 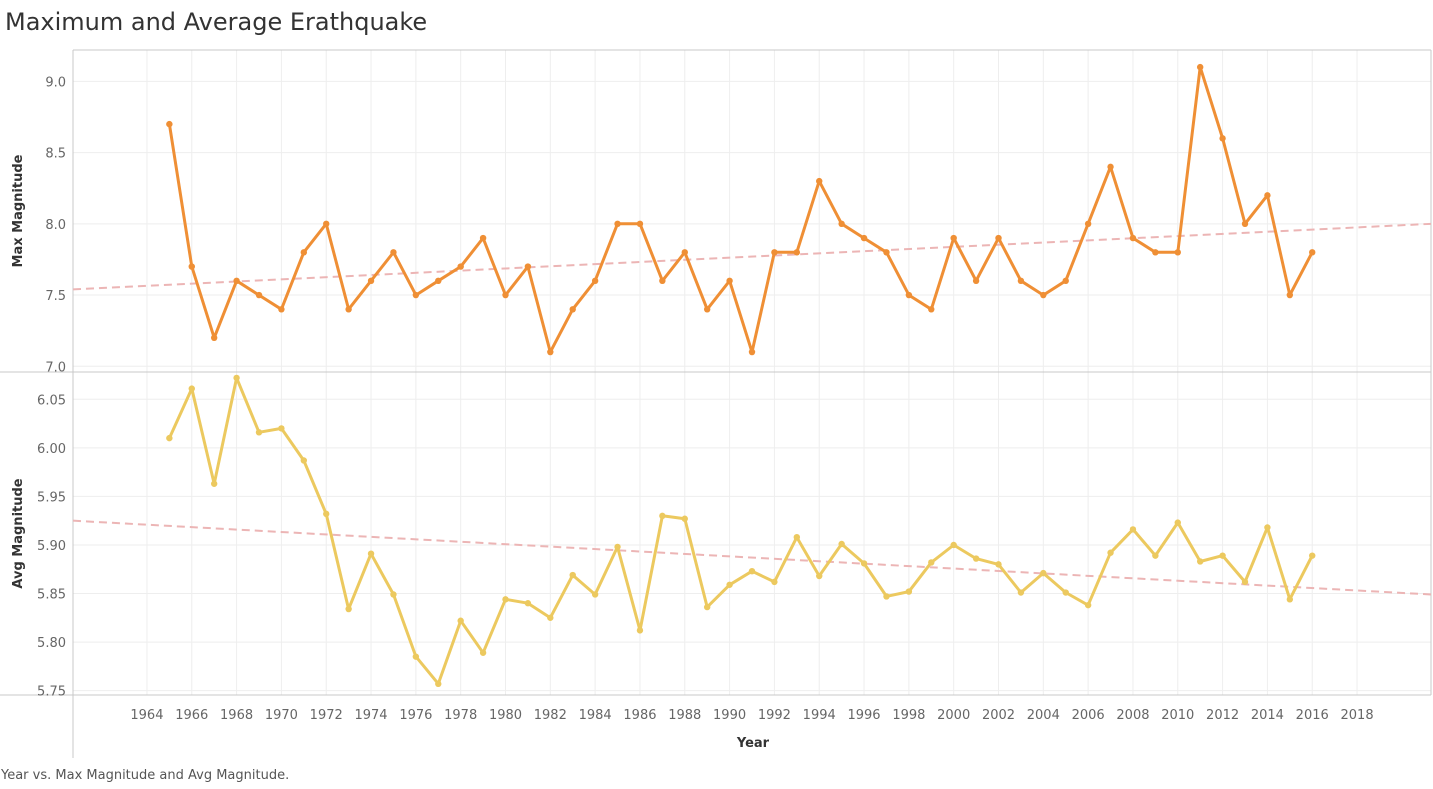 I want to click on x-tick-label: 2000, so click(x=953, y=715).